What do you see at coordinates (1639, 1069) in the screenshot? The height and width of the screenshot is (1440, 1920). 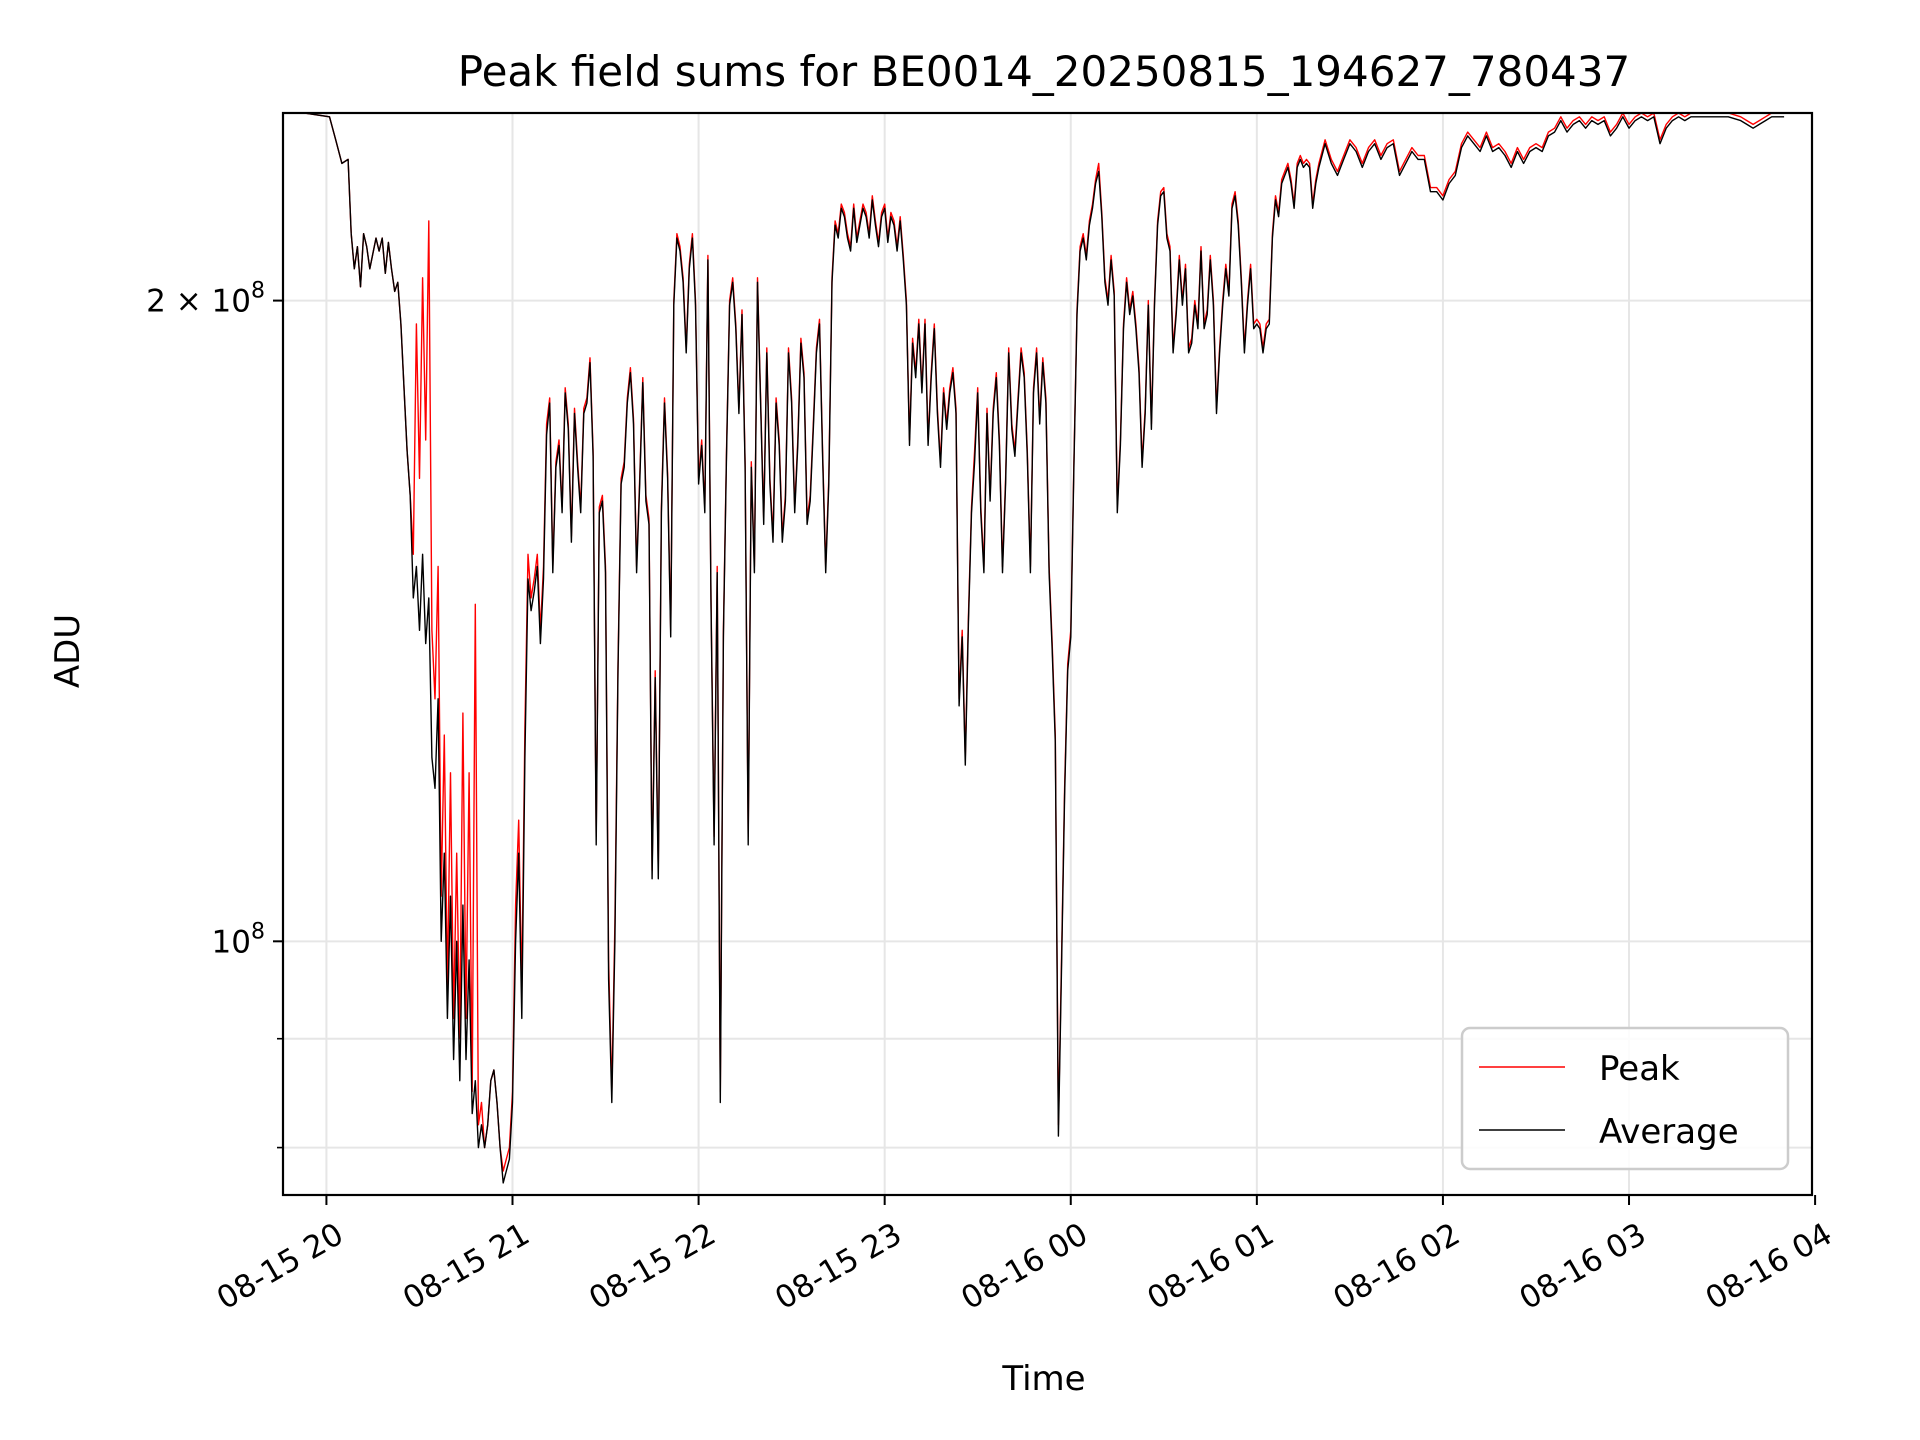 I see `legend-label-peak: Peak` at bounding box center [1639, 1069].